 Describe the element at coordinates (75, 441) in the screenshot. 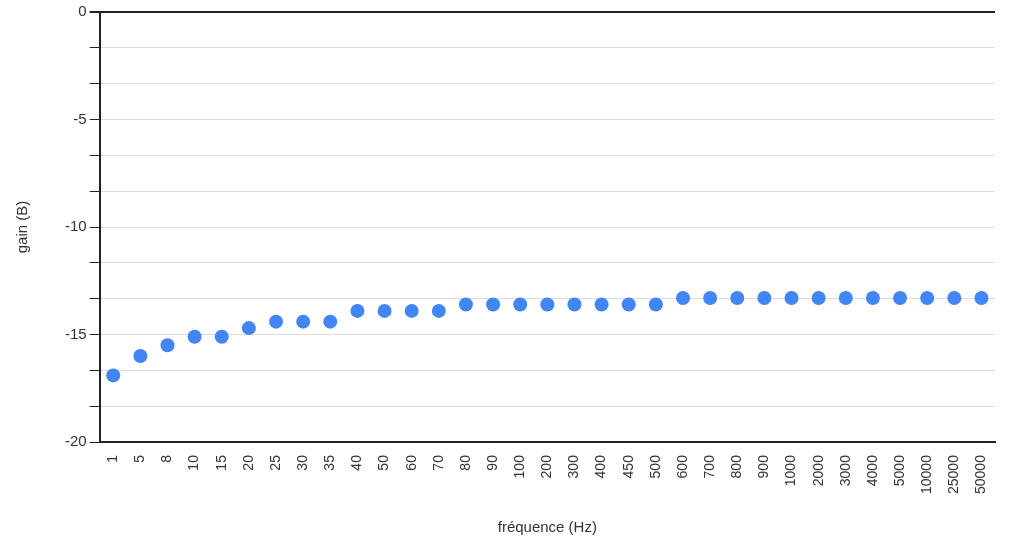

I see `y-tick-label: -20` at that location.